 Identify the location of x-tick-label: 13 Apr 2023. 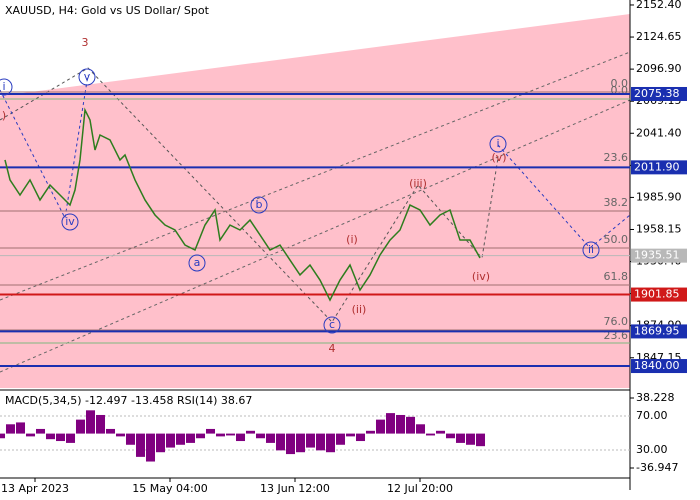
(35, 488).